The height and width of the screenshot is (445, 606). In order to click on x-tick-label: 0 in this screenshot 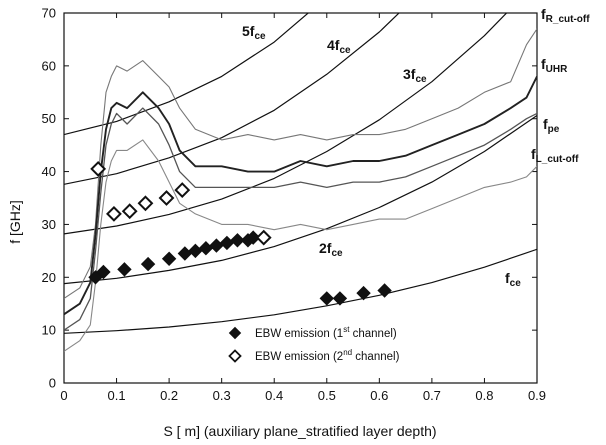, I will do `click(63, 395)`.